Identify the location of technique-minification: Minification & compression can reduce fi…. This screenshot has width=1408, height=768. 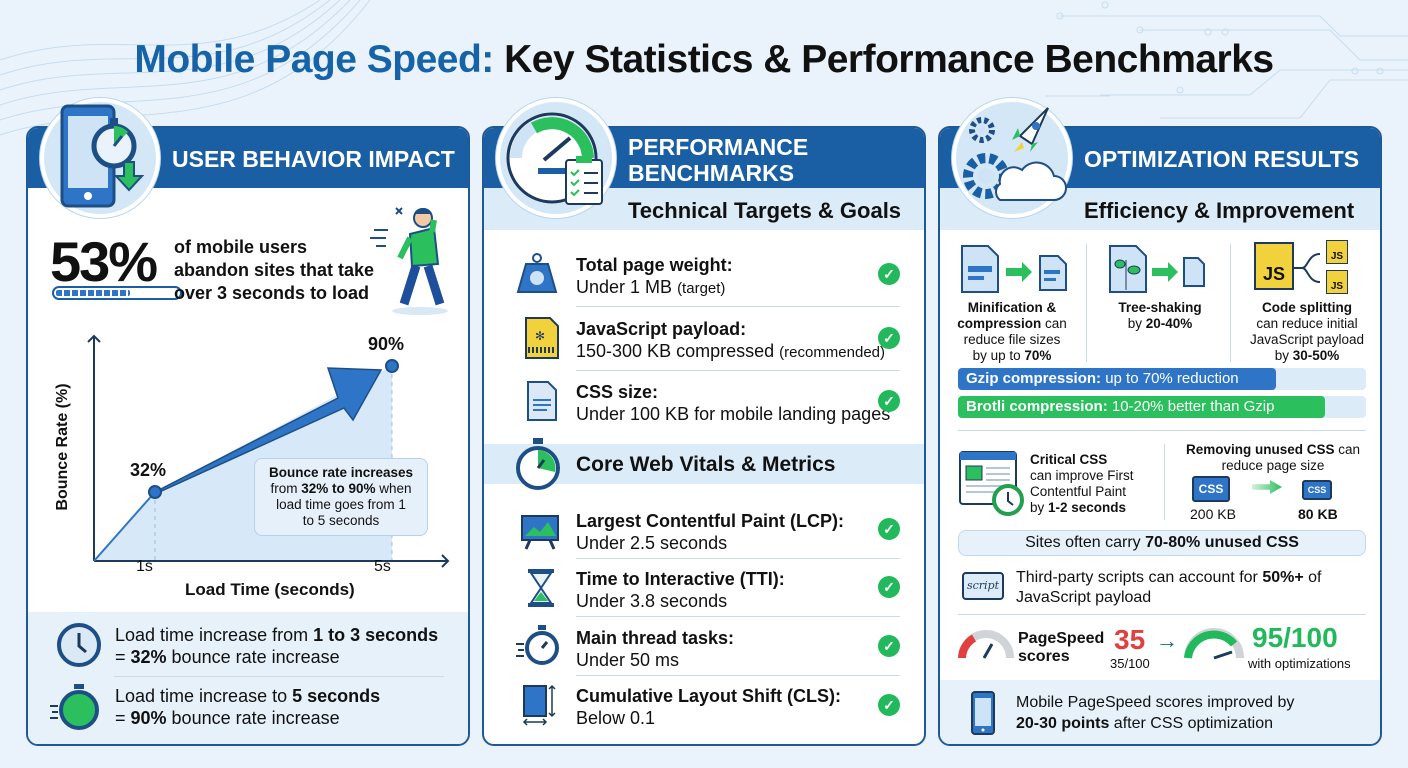
(1012, 331).